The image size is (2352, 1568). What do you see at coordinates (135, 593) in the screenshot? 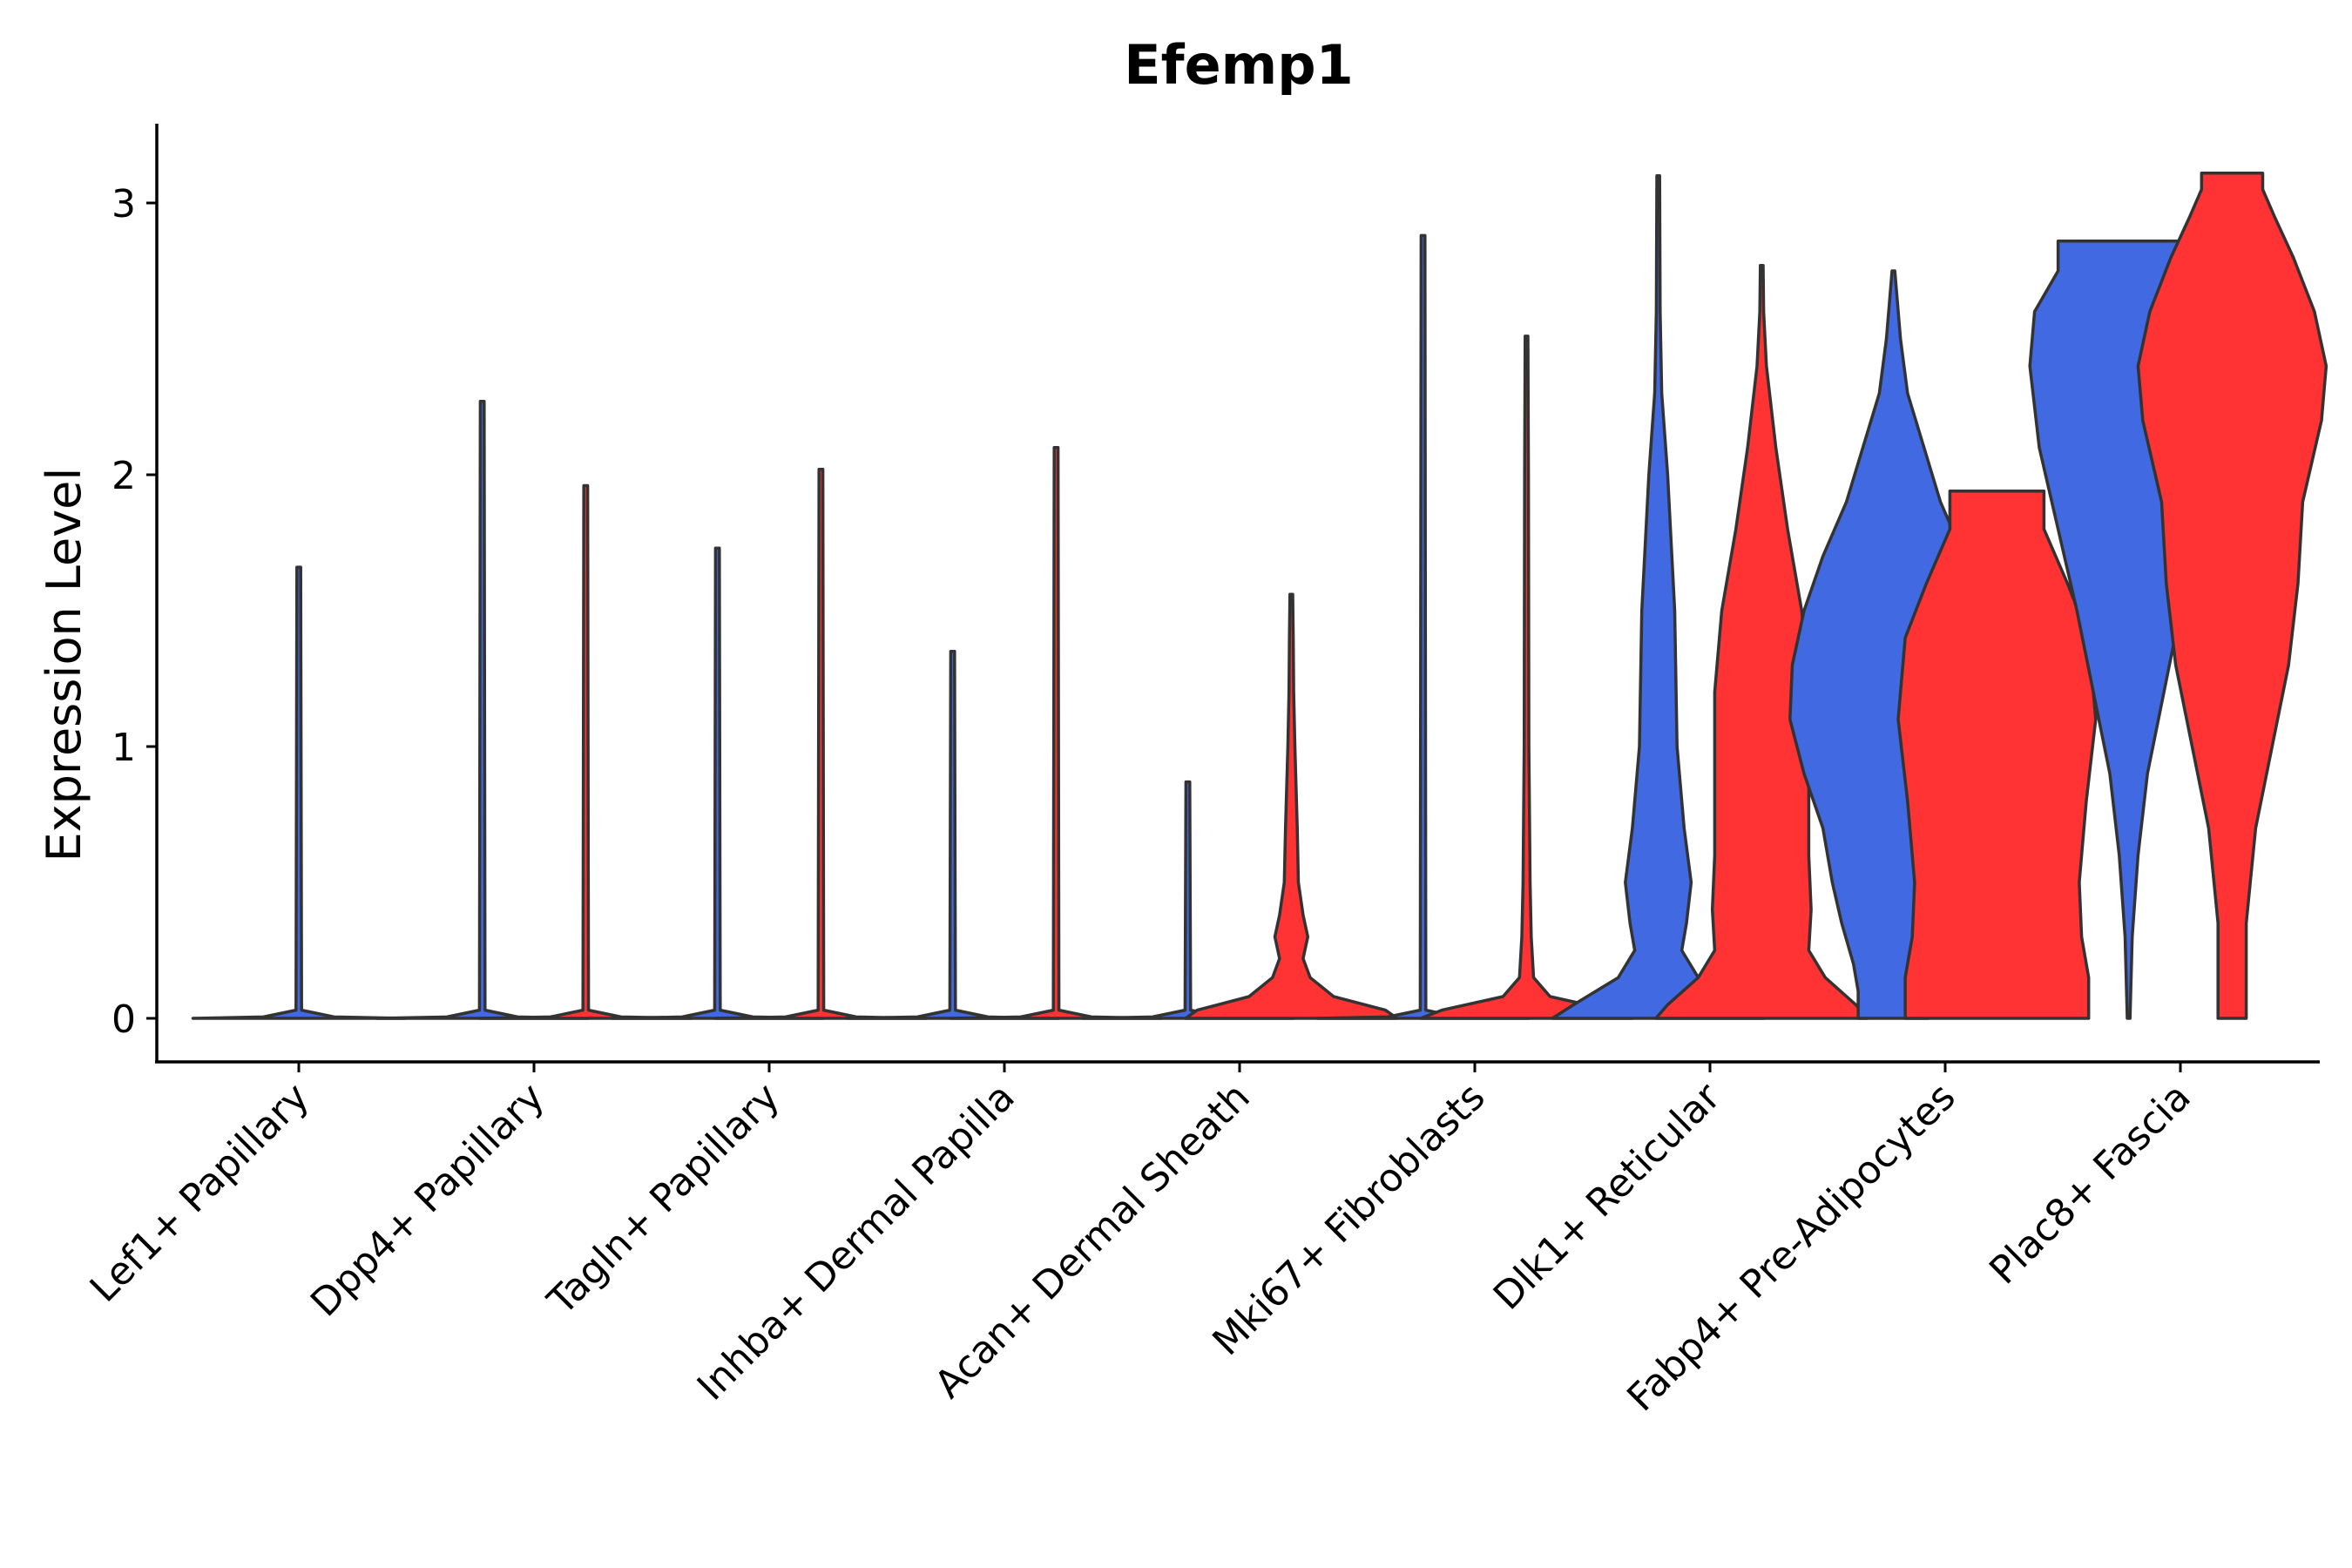
I see `y-axis: 0 1 2 3` at bounding box center [135, 593].